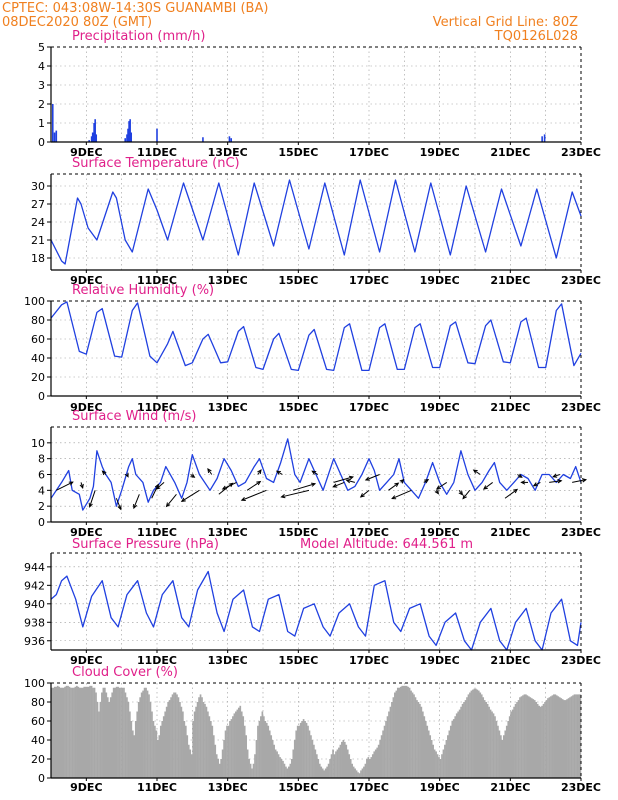 This screenshot has height=800, width=618. I want to click on temp-ytick-label: 30, so click(38, 186).